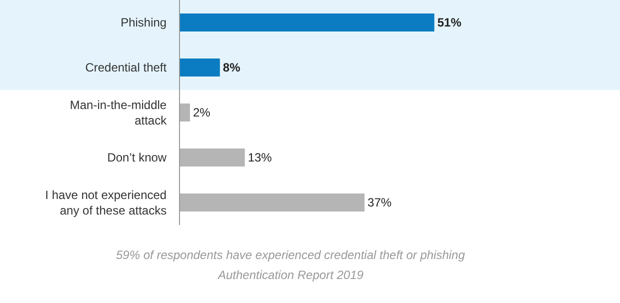 The width and height of the screenshot is (620, 303). Describe the element at coordinates (449, 23) in the screenshot. I see `data-label: 51%` at that location.